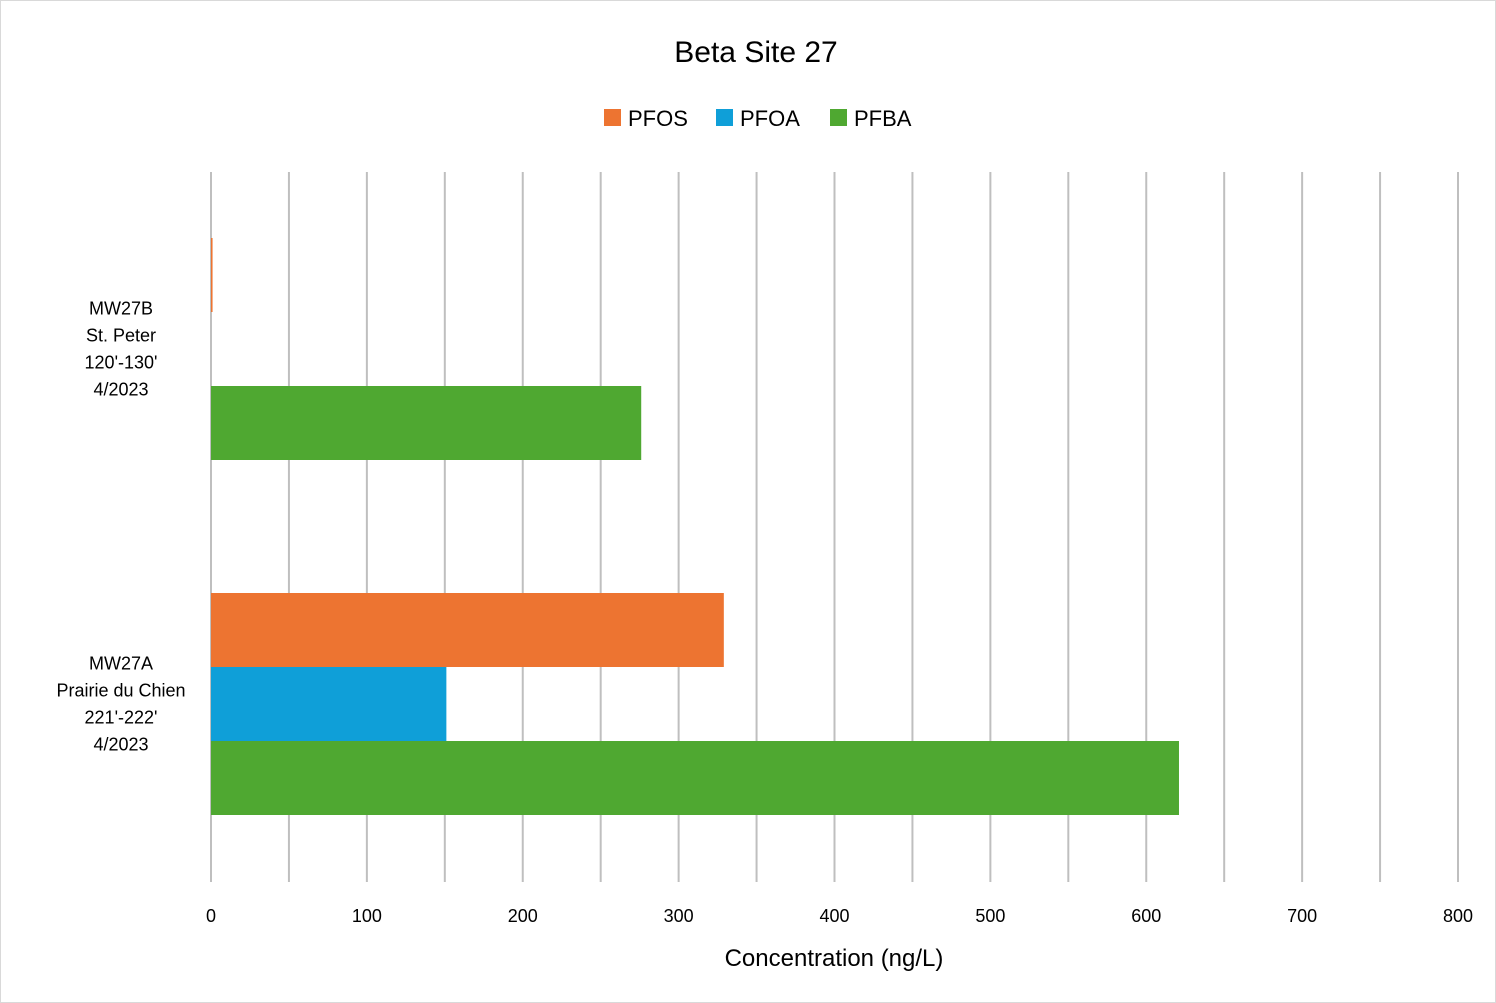 The height and width of the screenshot is (1003, 1496). What do you see at coordinates (834, 958) in the screenshot?
I see `x-axis-title: Concentration (ng/L)` at bounding box center [834, 958].